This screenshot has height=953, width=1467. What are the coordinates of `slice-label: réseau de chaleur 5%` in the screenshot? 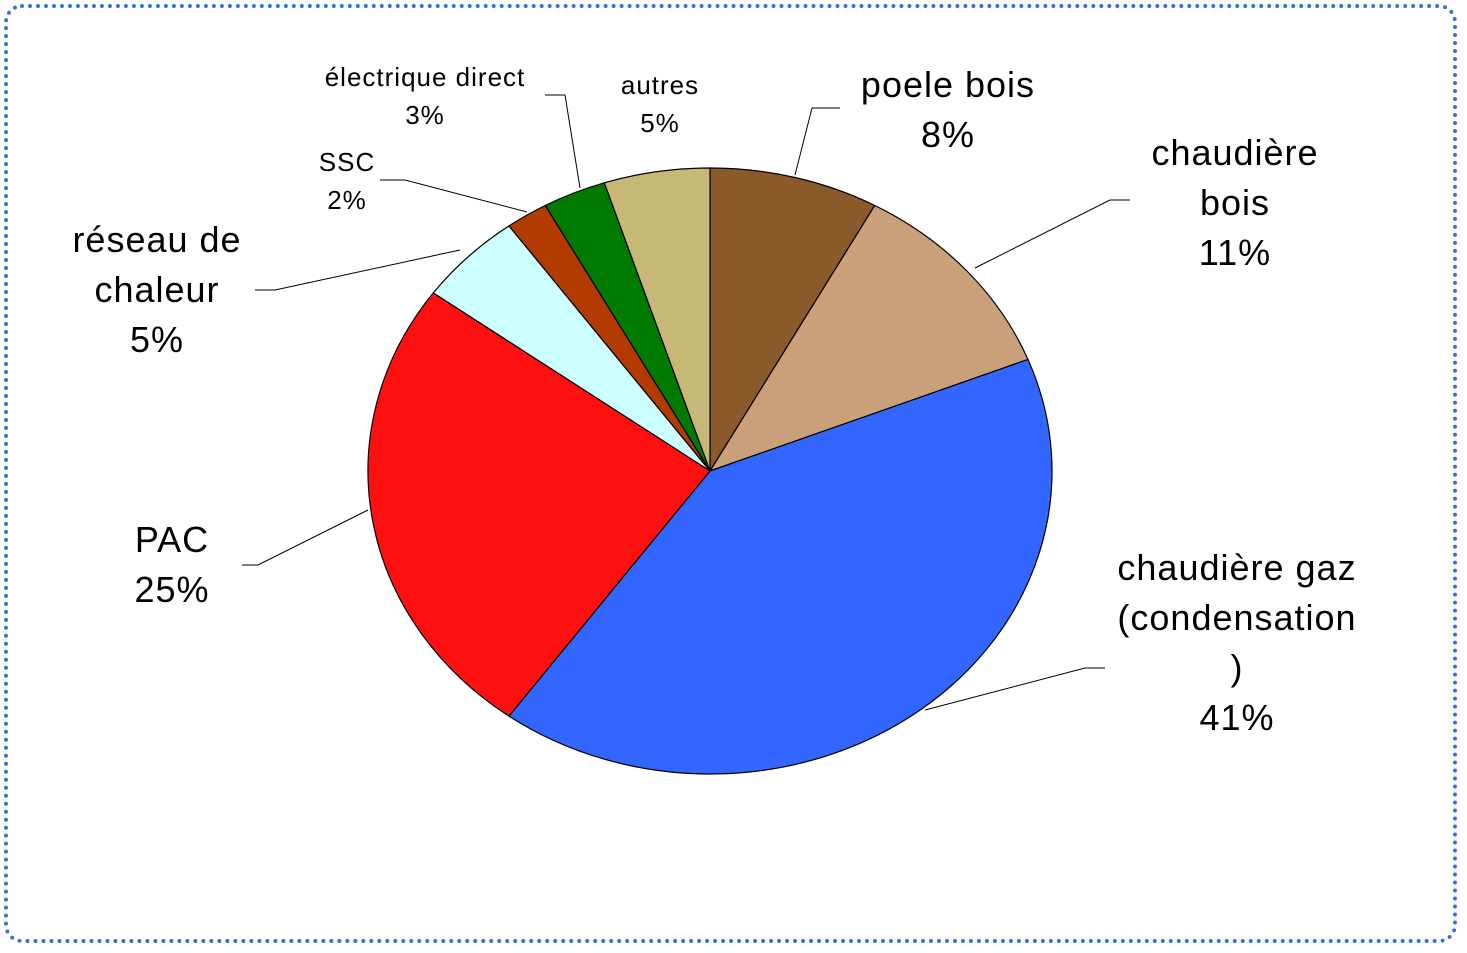 It's located at (157, 290).